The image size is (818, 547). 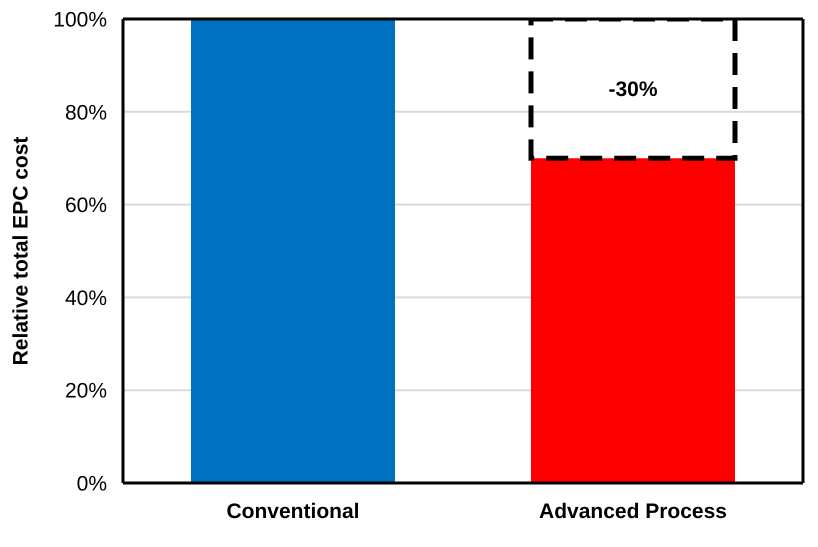 I want to click on annotation: -30%, so click(x=633, y=90).